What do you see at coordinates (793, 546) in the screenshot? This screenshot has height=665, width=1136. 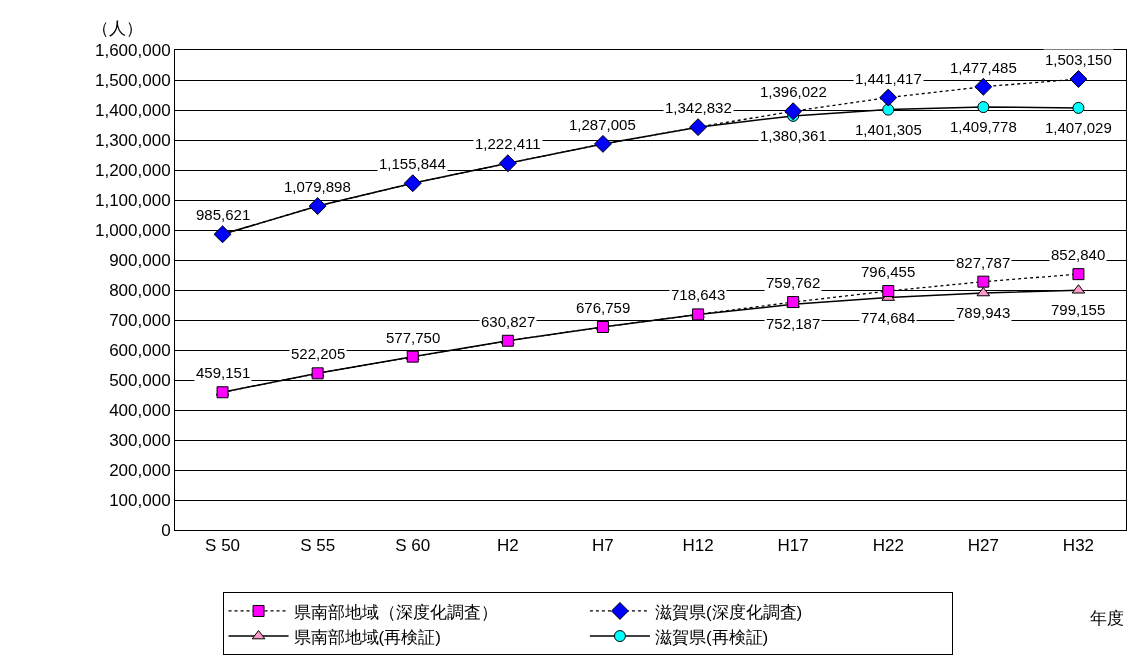 I see `x-tick-label: H17` at bounding box center [793, 546].